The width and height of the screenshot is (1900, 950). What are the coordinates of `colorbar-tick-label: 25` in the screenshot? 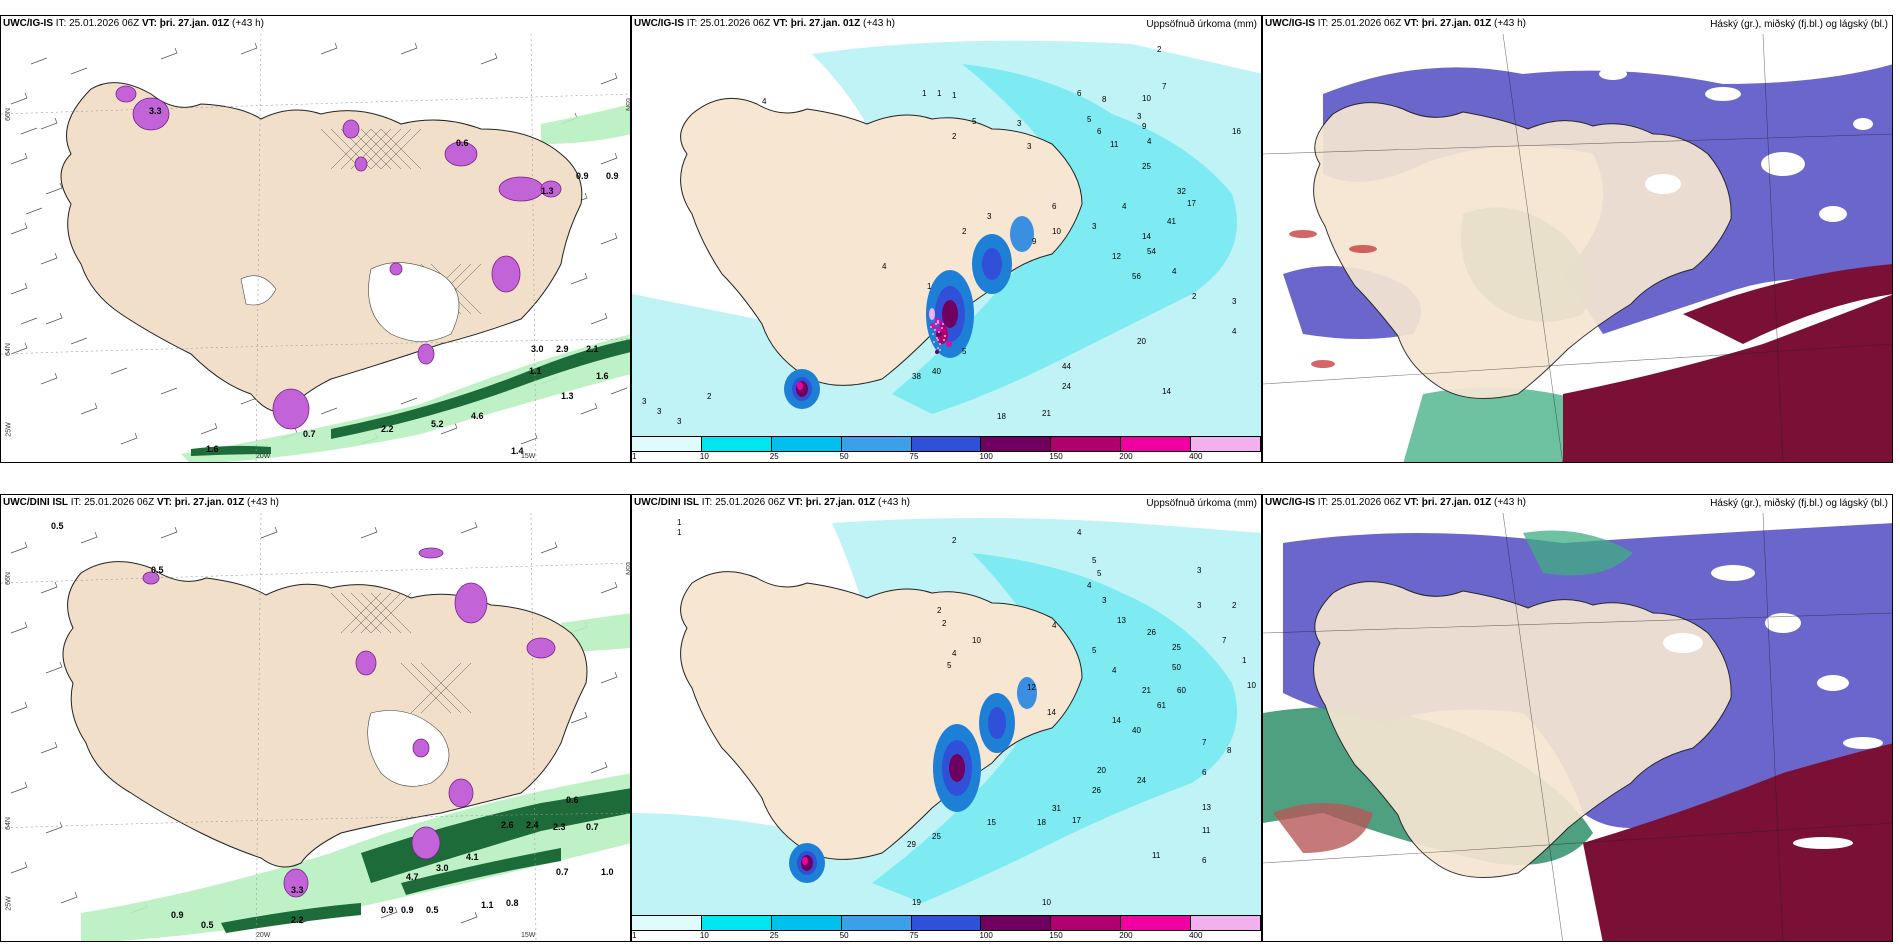 It's located at (774, 935).